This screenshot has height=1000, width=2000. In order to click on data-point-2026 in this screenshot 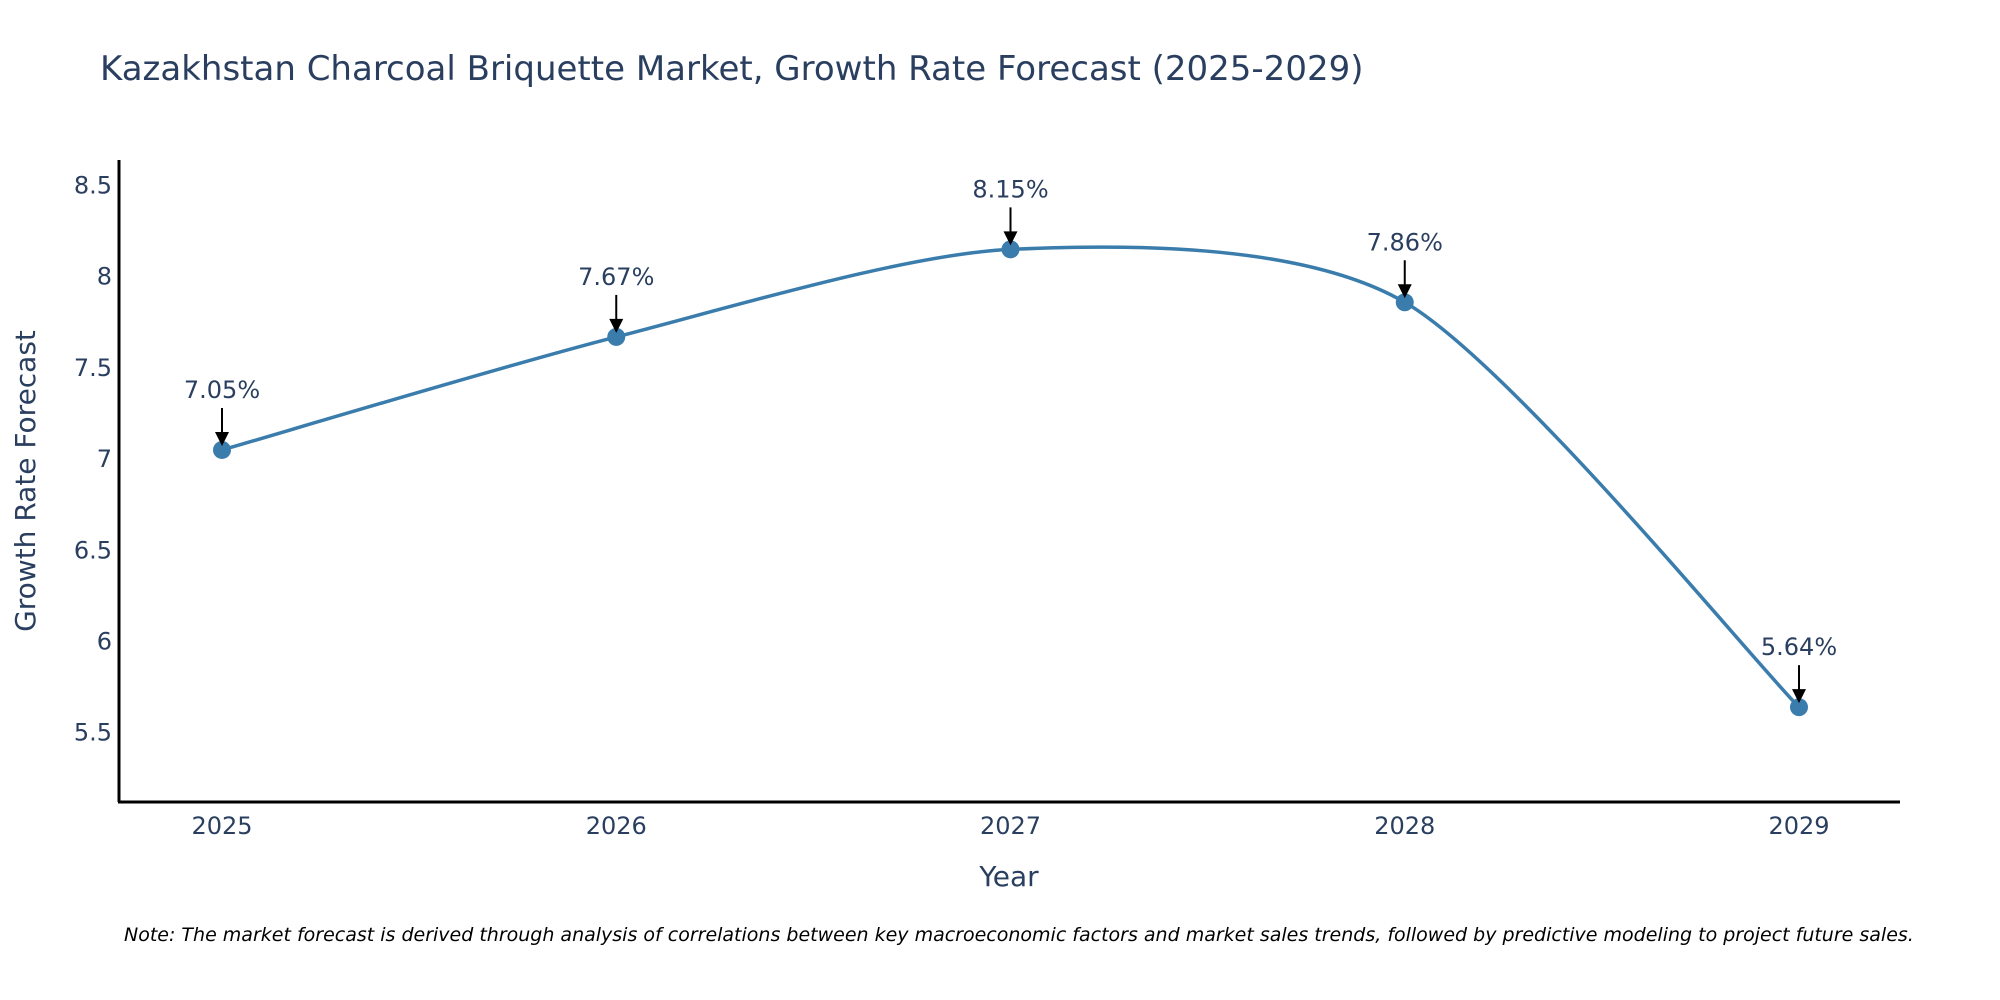, I will do `click(616, 336)`.